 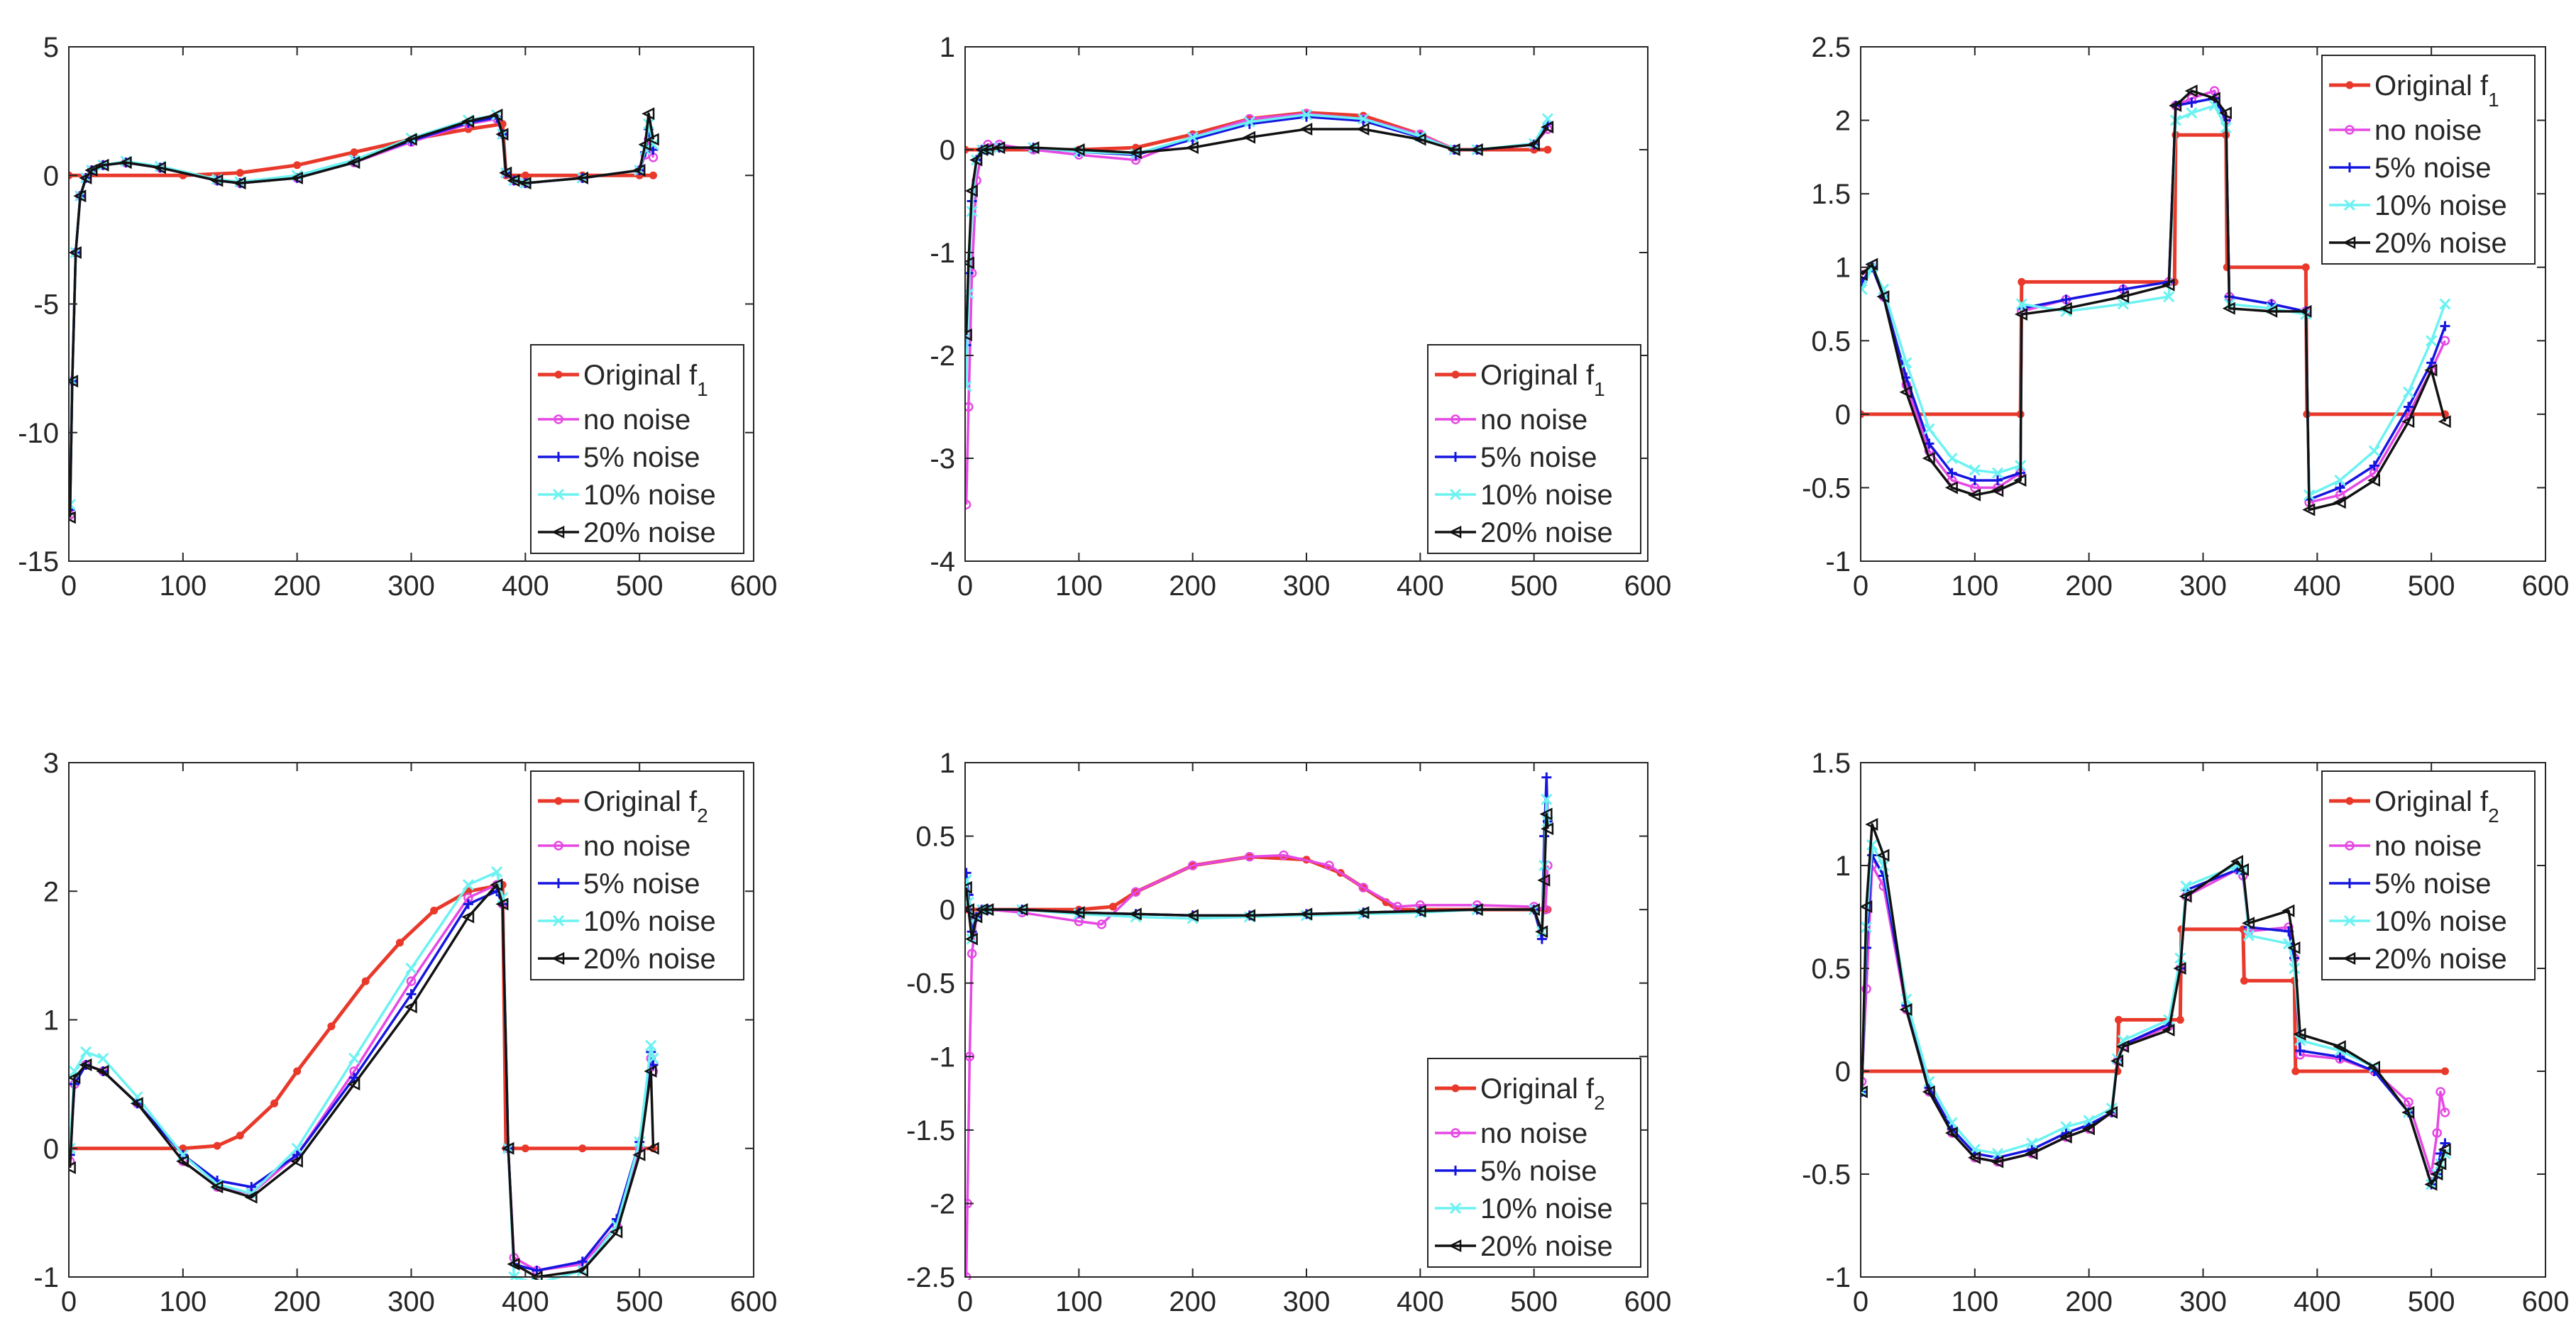 I want to click on legend-subscript: 1, so click(x=1599, y=389).